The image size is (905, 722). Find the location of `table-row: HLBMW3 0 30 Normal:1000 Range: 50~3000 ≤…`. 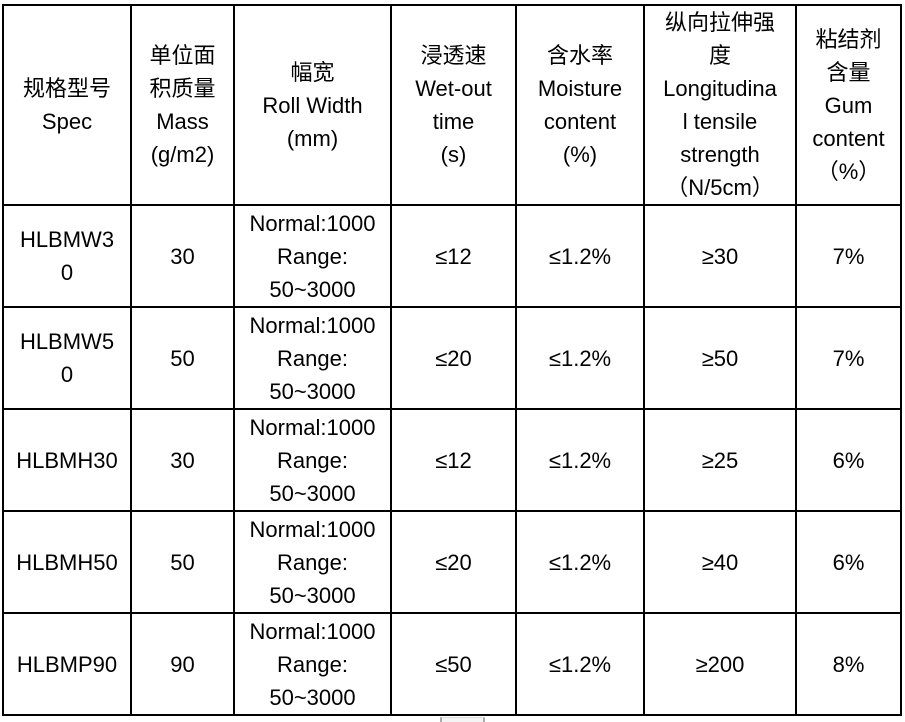

table-row: HLBMW3 0 30 Normal:1000 Range: 50~3000 ≤… is located at coordinates (452, 256).